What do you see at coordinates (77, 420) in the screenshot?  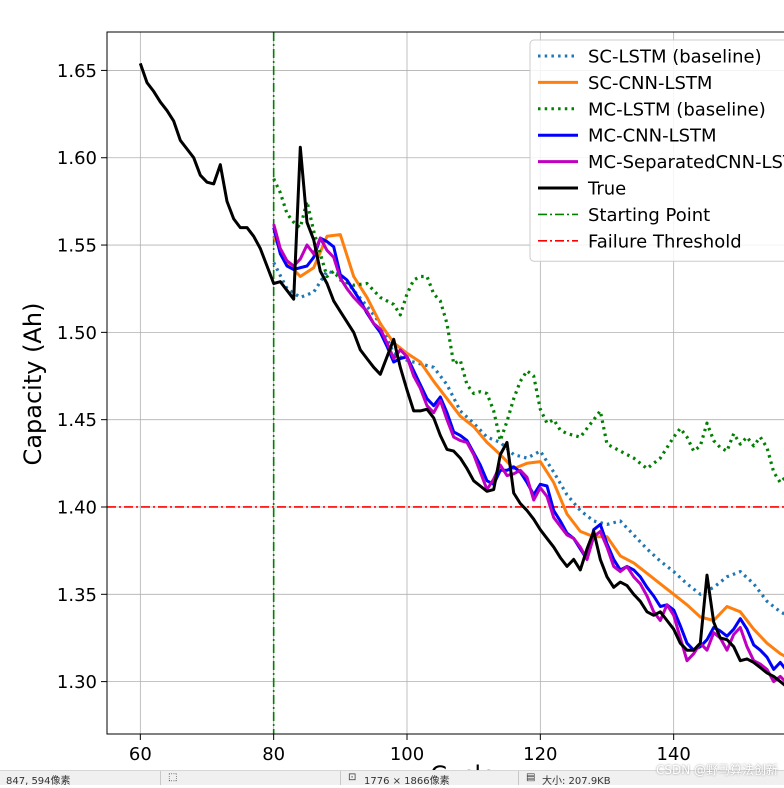 I see `y-tick-label: 1.45` at bounding box center [77, 420].